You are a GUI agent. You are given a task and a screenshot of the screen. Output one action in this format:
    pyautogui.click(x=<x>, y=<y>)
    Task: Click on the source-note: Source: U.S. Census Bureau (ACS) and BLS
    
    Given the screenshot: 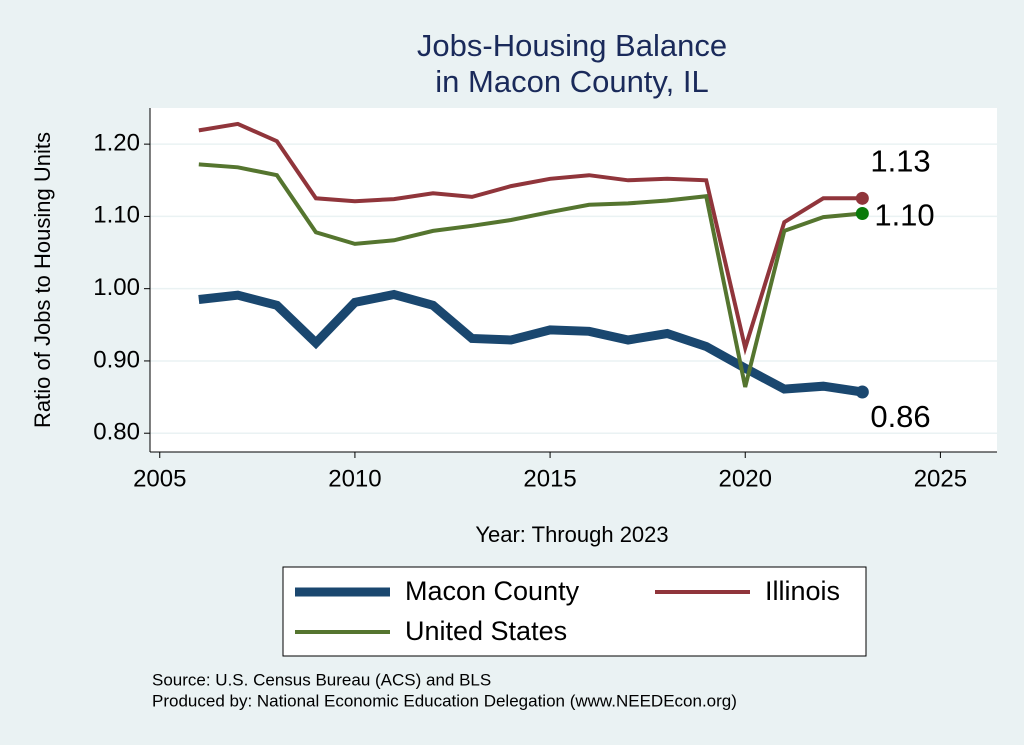 What is the action you would take?
    pyautogui.click(x=321, y=679)
    